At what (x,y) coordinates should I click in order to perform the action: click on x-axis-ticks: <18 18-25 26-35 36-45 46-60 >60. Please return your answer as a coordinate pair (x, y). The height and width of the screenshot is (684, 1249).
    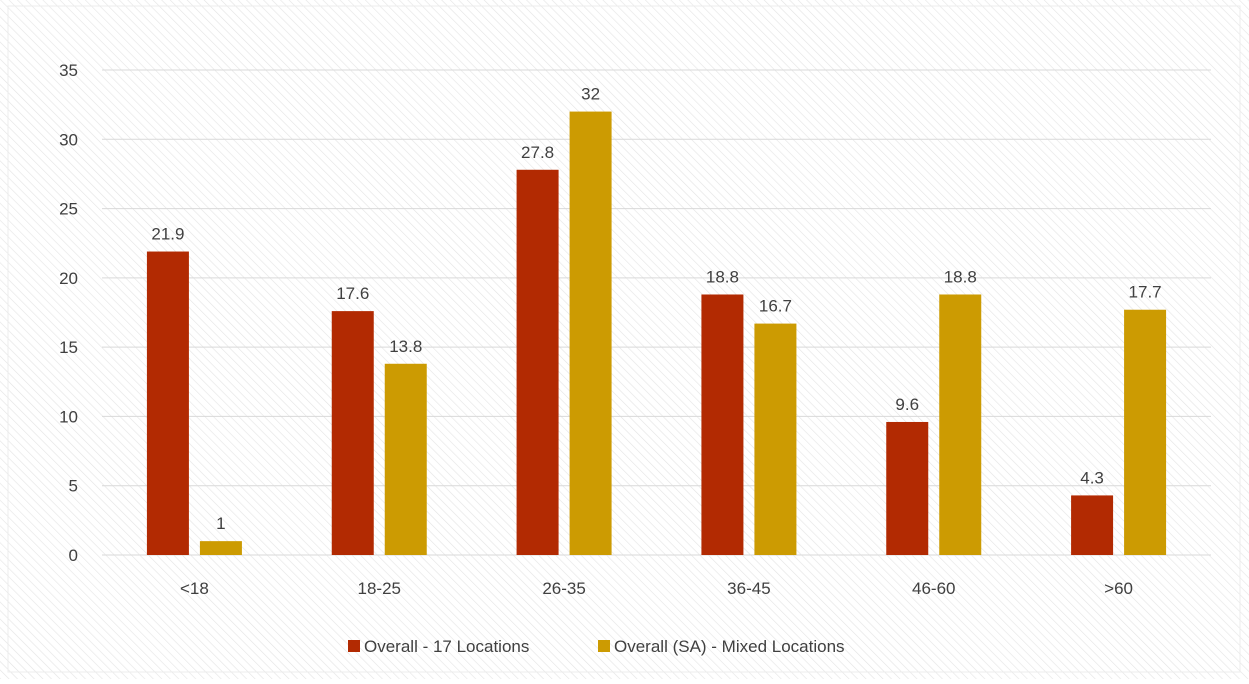
    Looking at the image, I should click on (656, 588).